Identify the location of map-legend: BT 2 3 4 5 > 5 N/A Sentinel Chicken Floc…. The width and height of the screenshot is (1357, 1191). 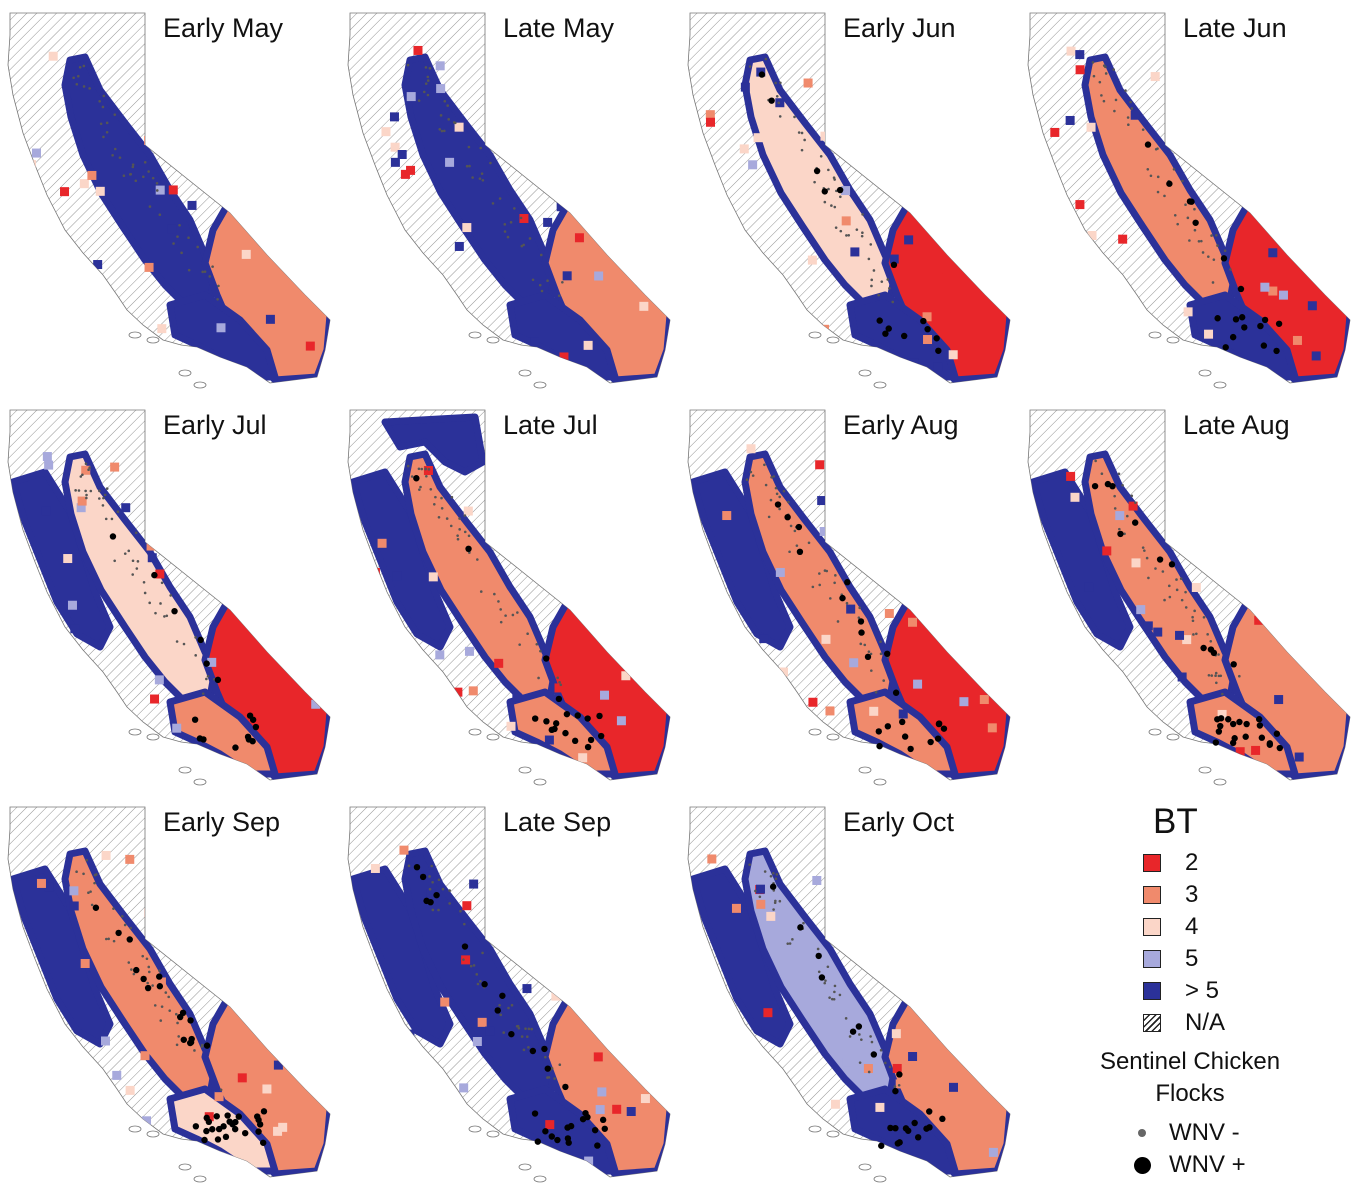
(1195, 989).